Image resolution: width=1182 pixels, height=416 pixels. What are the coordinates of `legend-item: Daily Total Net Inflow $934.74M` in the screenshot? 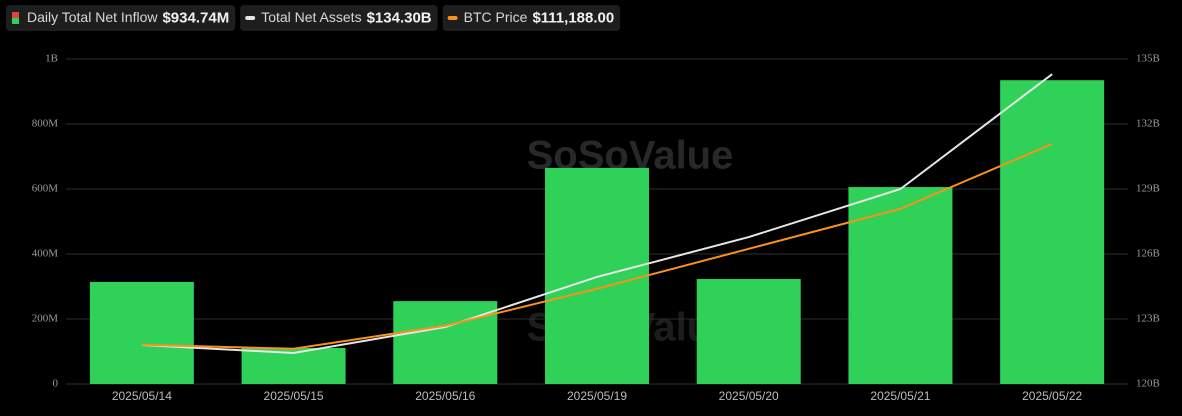 It's located at (121, 18).